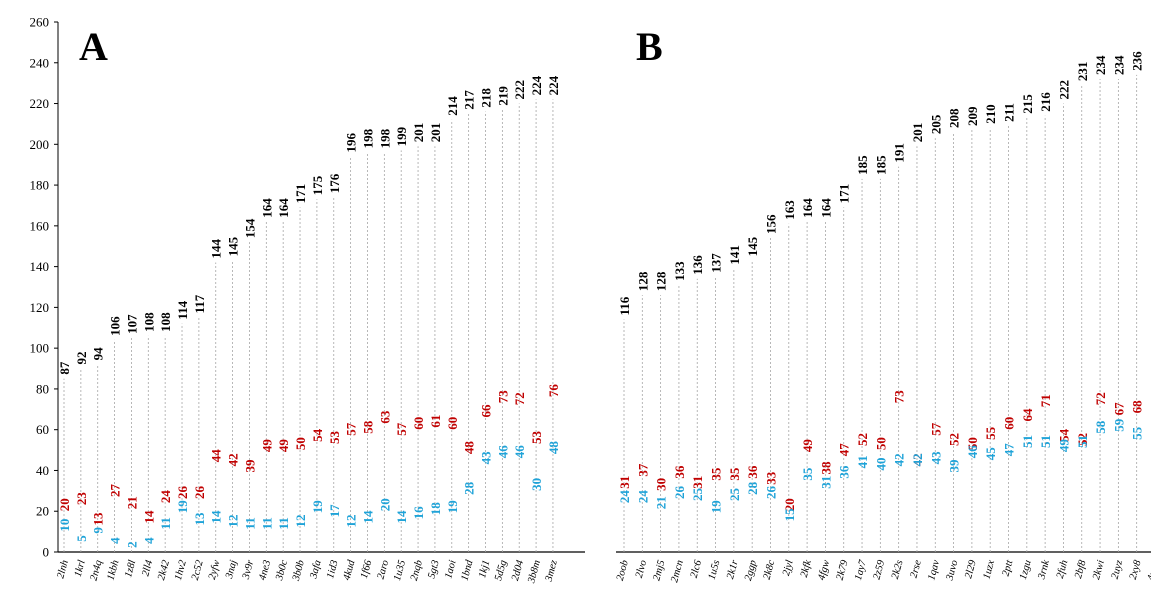 Image resolution: width=1151 pixels, height=592 pixels. What do you see at coordinates (551, 571) in the screenshot?
I see `category-label: 3mez` at bounding box center [551, 571].